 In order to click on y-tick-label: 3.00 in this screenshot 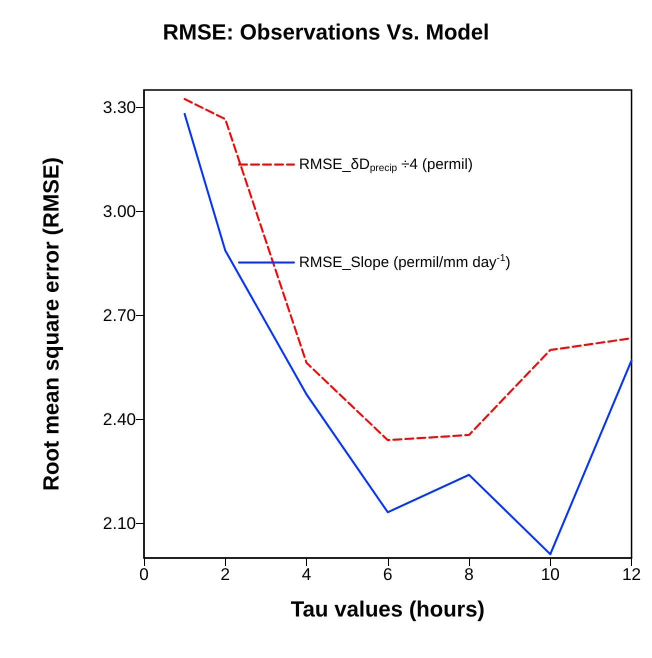, I will do `click(119, 211)`.